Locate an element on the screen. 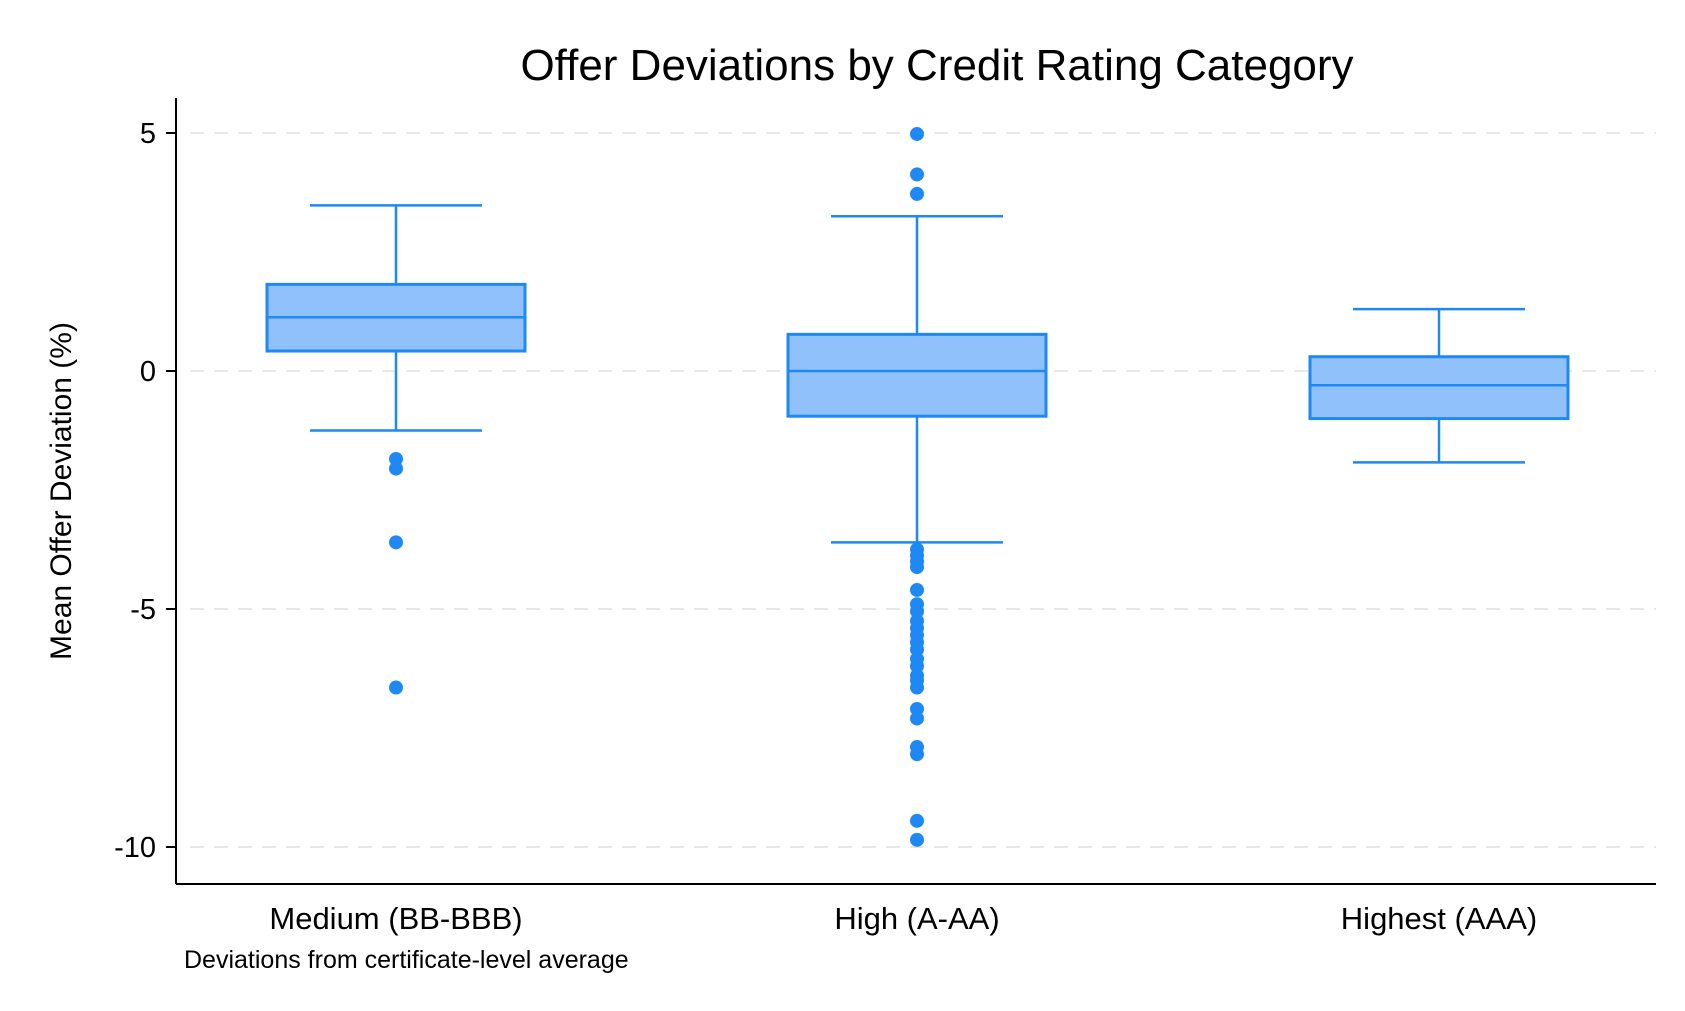 The height and width of the screenshot is (1011, 1685). x-tick-labels: Medium (BB-BBB) High (A-AA) Highest (AAA) is located at coordinates (903, 918).